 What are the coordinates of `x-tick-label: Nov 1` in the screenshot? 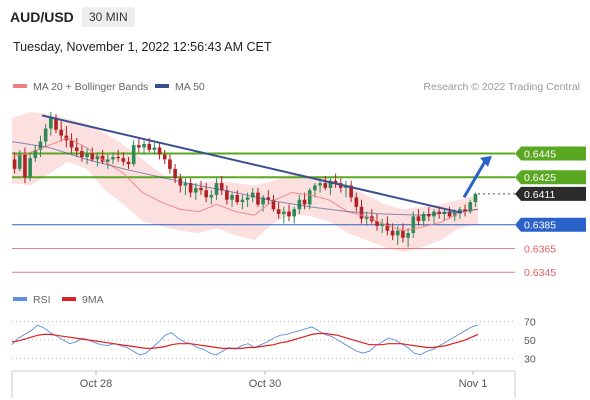 It's located at (473, 384).